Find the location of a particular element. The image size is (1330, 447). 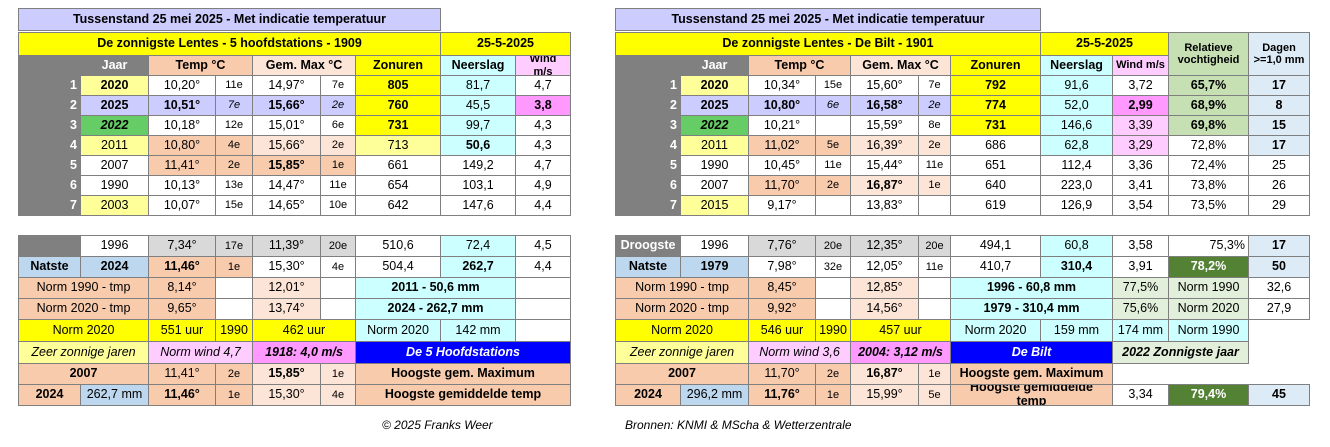

cell: 4 is located at coordinates (648, 145).